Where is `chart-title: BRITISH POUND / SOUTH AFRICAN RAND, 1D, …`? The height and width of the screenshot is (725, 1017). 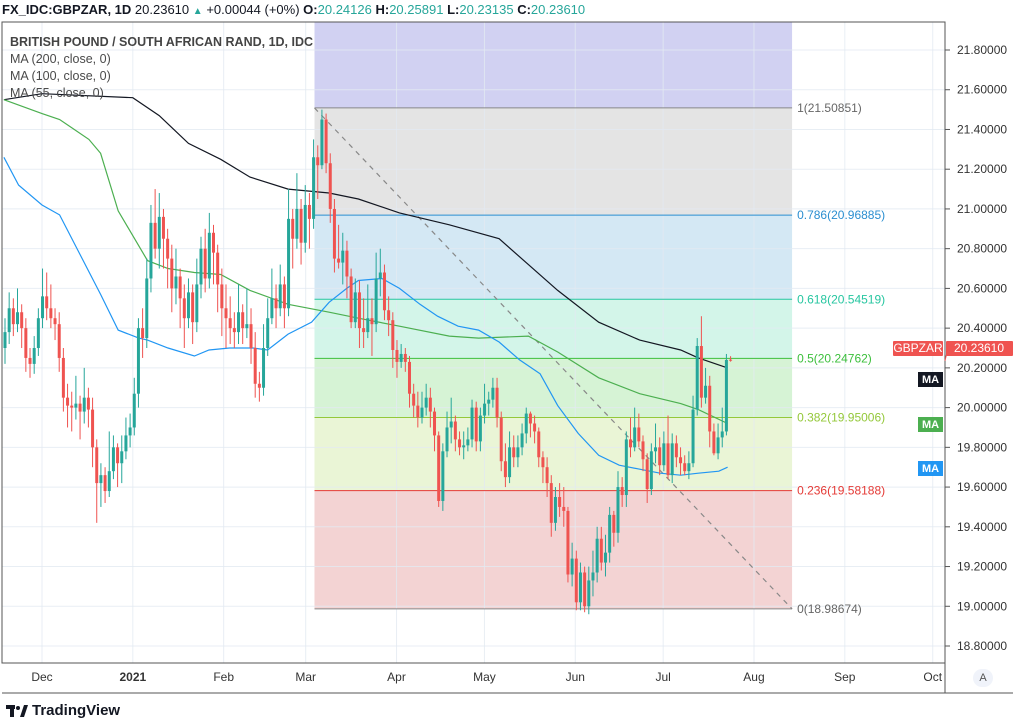
chart-title: BRITISH POUND / SOUTH AFRICAN RAND, 1D, … is located at coordinates (162, 42).